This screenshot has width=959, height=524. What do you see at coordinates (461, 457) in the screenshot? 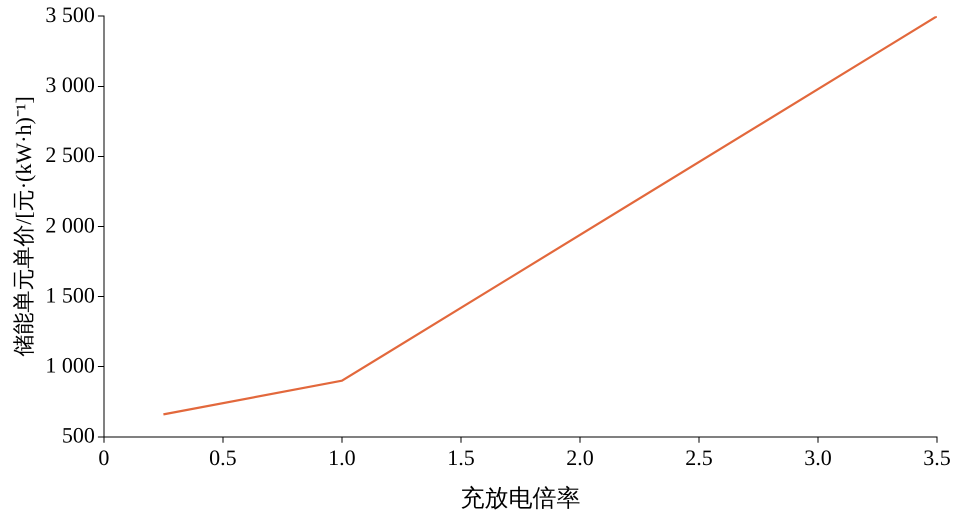
I see `x-tick-label: 1.5` at bounding box center [461, 457].